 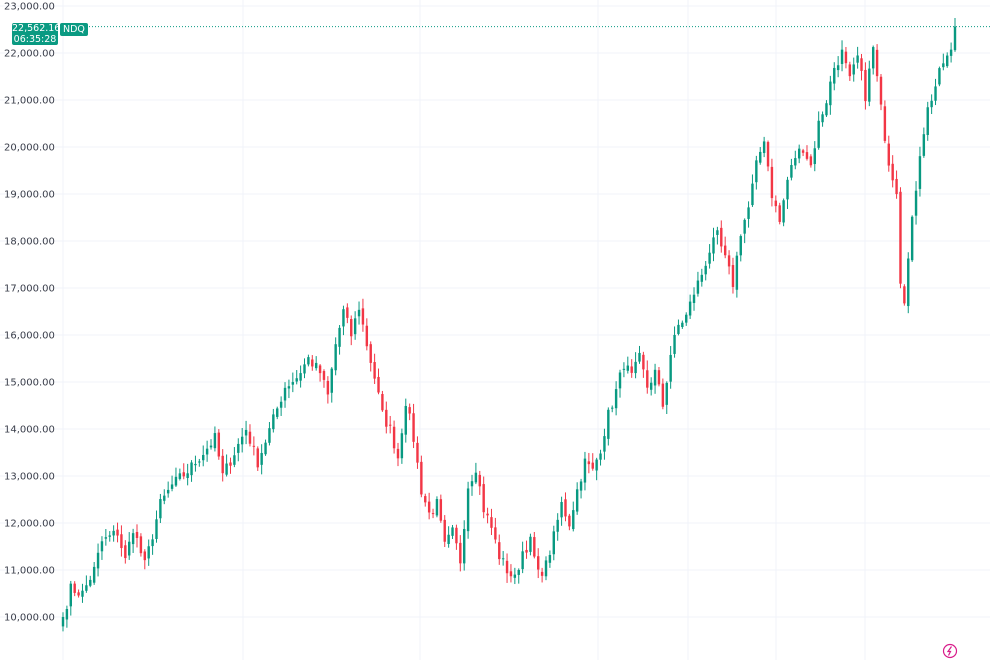 I want to click on tradingview-logo-icon, so click(x=950, y=651).